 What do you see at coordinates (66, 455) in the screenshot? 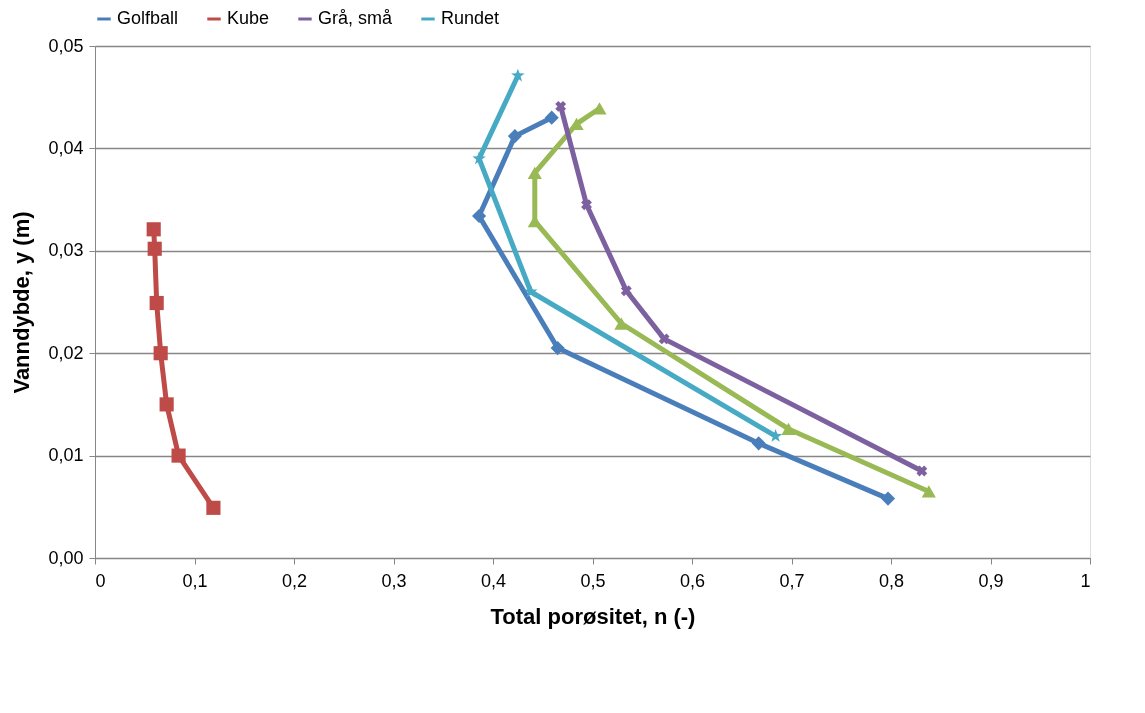
I see `y-tick-label: 0,01` at bounding box center [66, 455].